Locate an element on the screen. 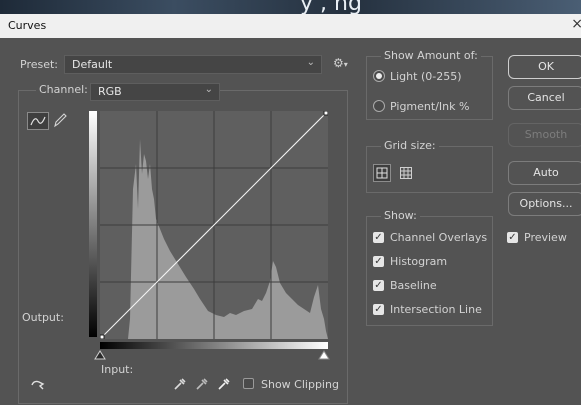  intersection-line-checkbox: ✓ is located at coordinates (378, 309).